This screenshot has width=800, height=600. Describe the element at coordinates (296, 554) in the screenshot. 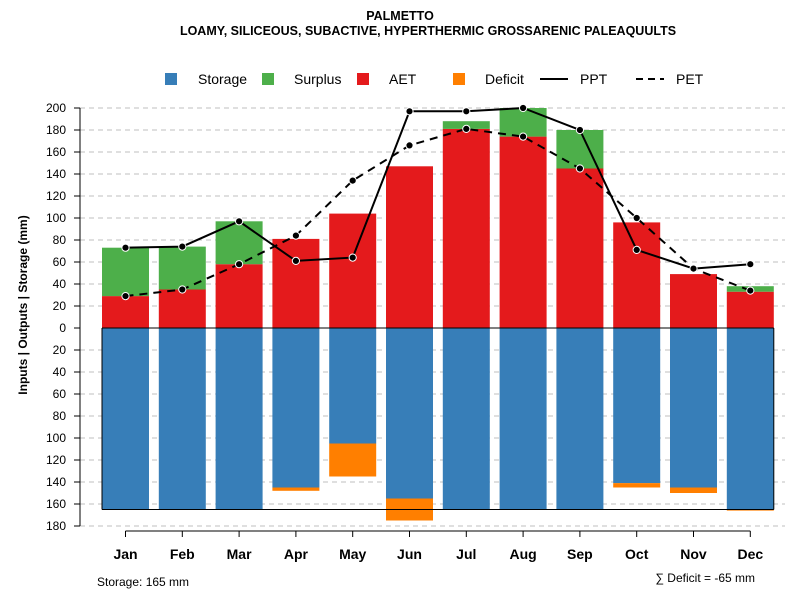

I see `x-tick-label: Apr` at that location.